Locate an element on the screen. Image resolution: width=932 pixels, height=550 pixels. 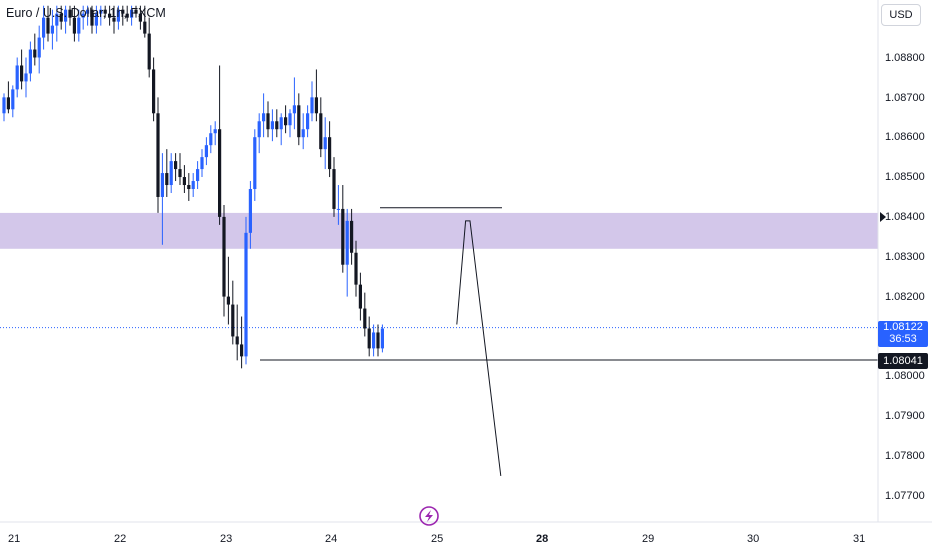
y-tick-label: 1.08400 is located at coordinates (905, 217).